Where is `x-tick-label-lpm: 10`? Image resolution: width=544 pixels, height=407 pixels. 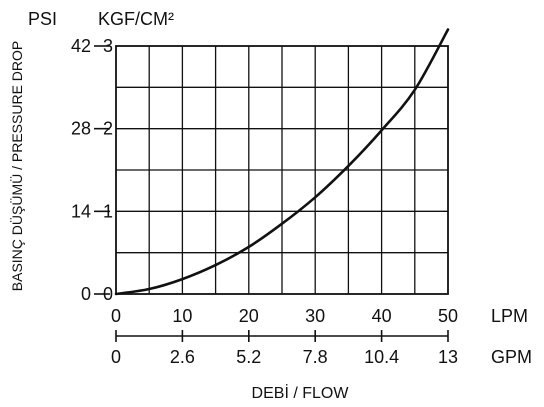 x-tick-label-lpm: 10 is located at coordinates (182, 316).